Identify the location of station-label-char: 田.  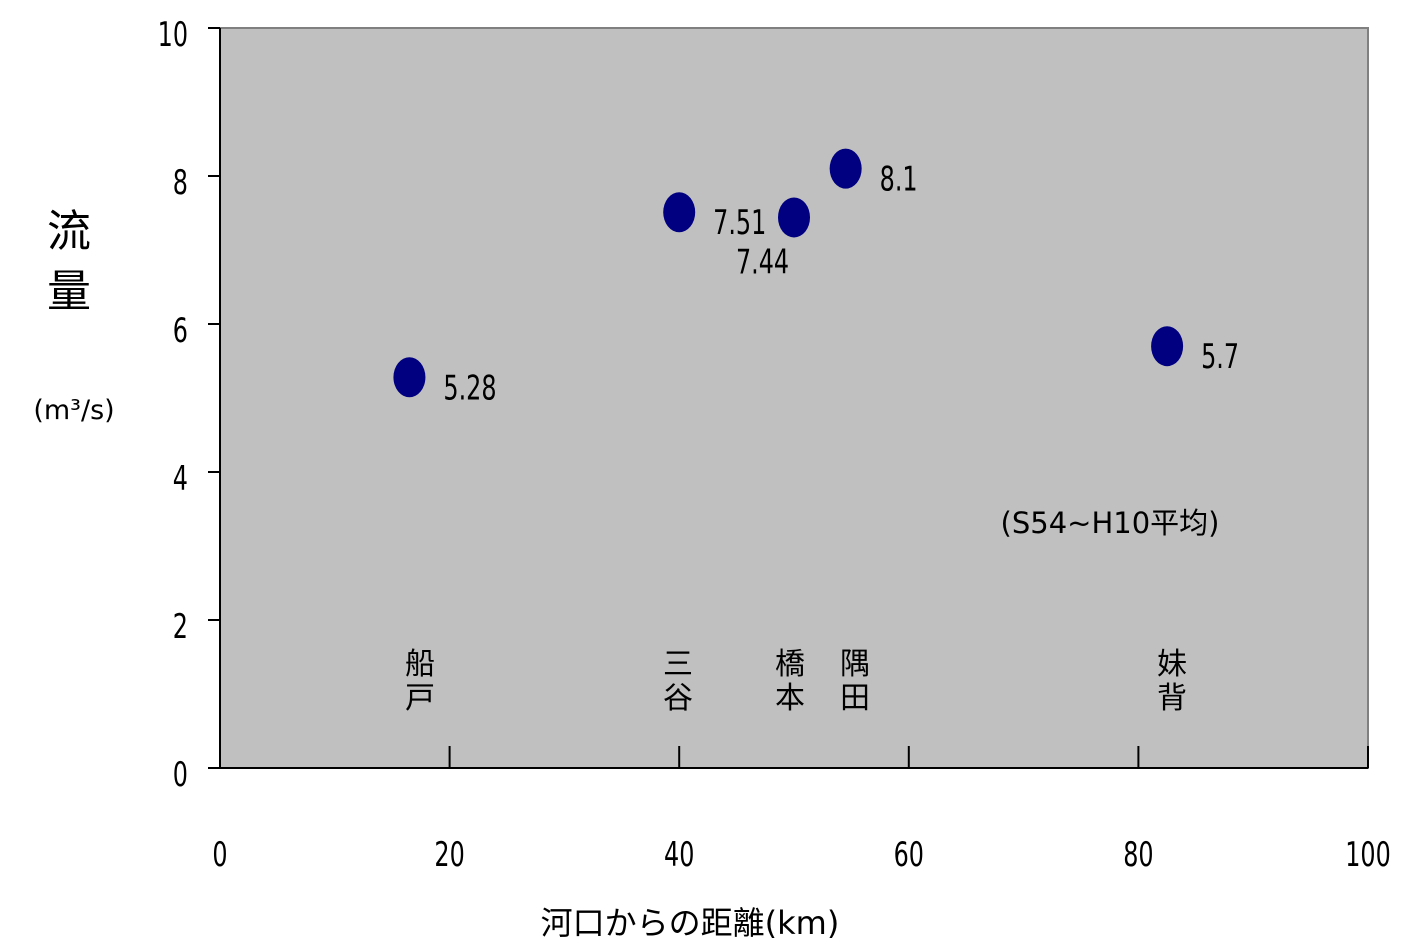
(855, 698).